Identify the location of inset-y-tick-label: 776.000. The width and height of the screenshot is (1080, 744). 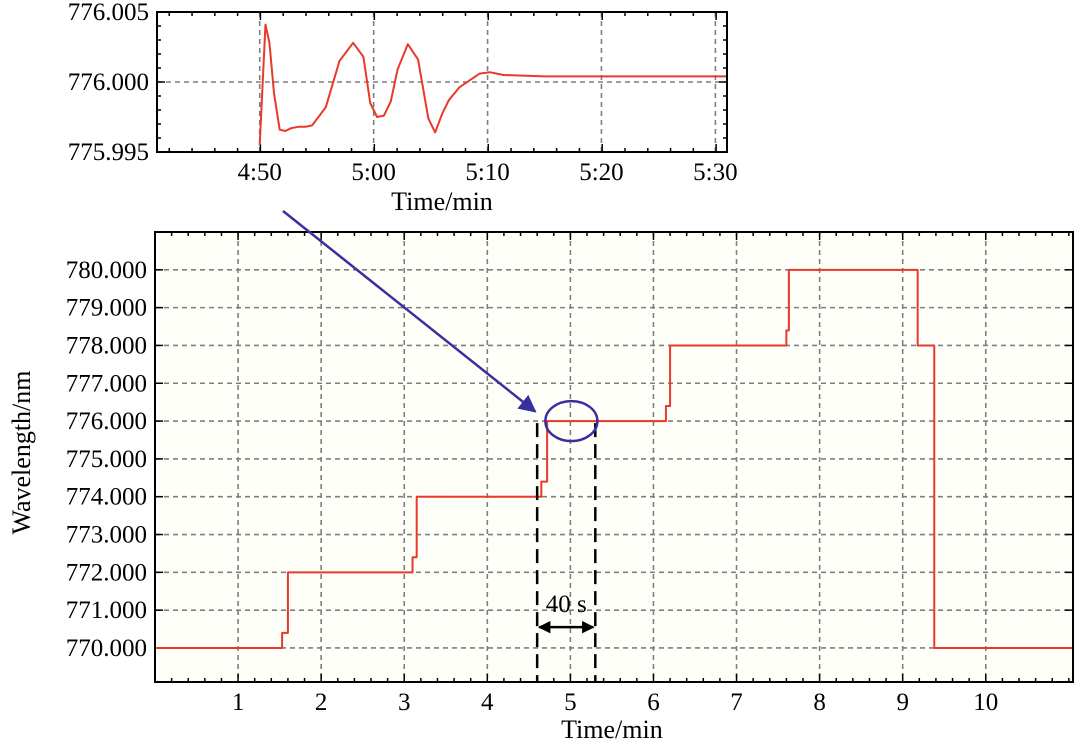
(108, 82).